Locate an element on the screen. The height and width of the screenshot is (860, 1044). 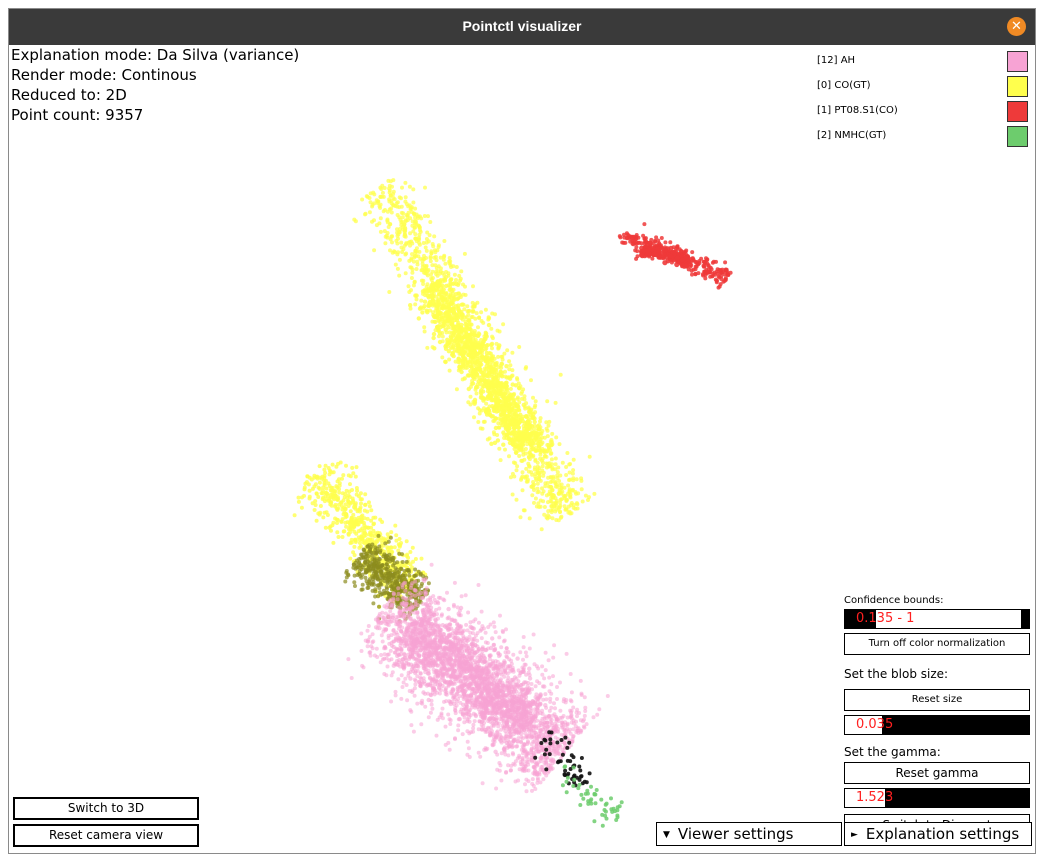
close-icon: ✕ is located at coordinates (1016, 26).